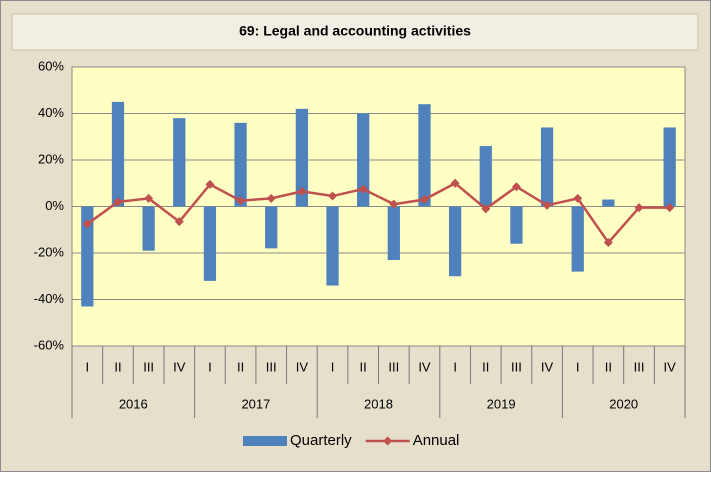  I want to click on legend-label: Quarterly, so click(321, 440).